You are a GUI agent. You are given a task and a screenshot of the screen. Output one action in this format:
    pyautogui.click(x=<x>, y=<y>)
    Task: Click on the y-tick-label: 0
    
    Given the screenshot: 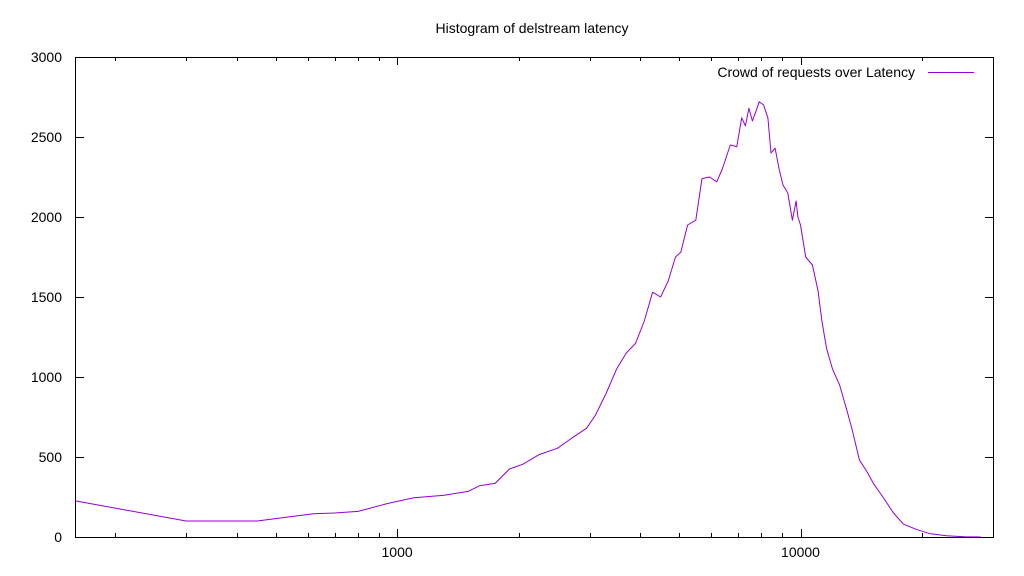 What is the action you would take?
    pyautogui.click(x=58, y=537)
    